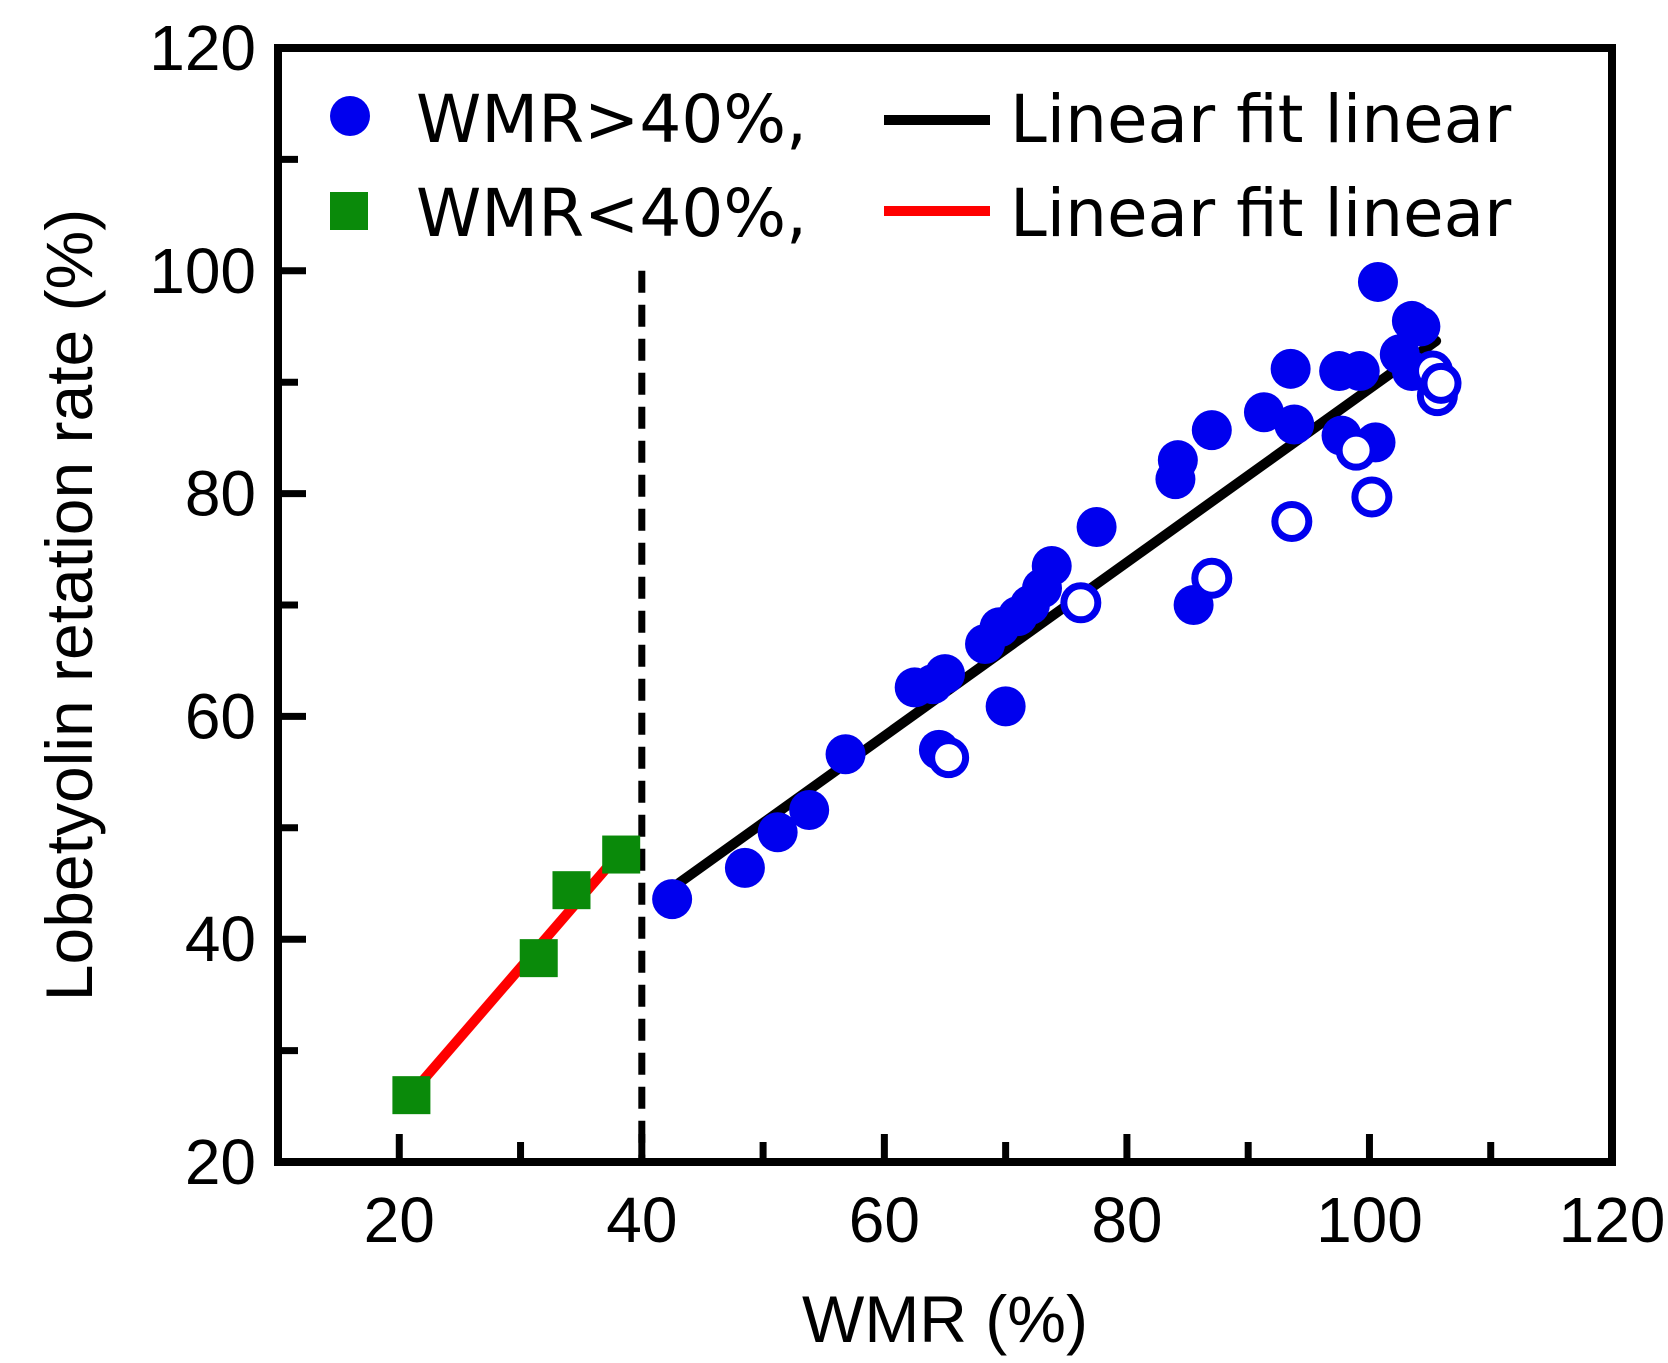  Describe the element at coordinates (1126, 1220) in the screenshot. I see `x-tick-label: 80` at that location.